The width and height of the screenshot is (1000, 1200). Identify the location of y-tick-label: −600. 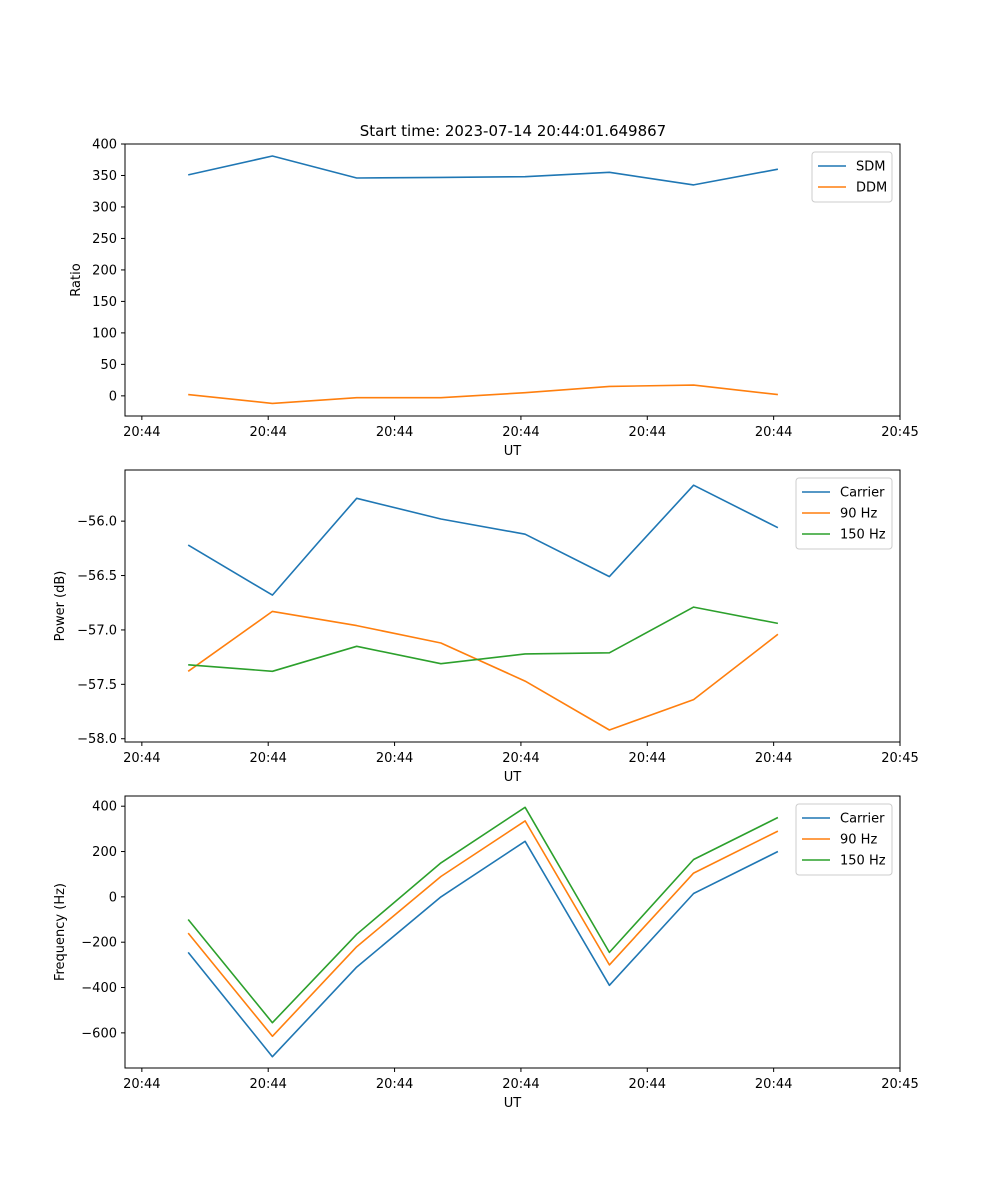
(99, 1033).